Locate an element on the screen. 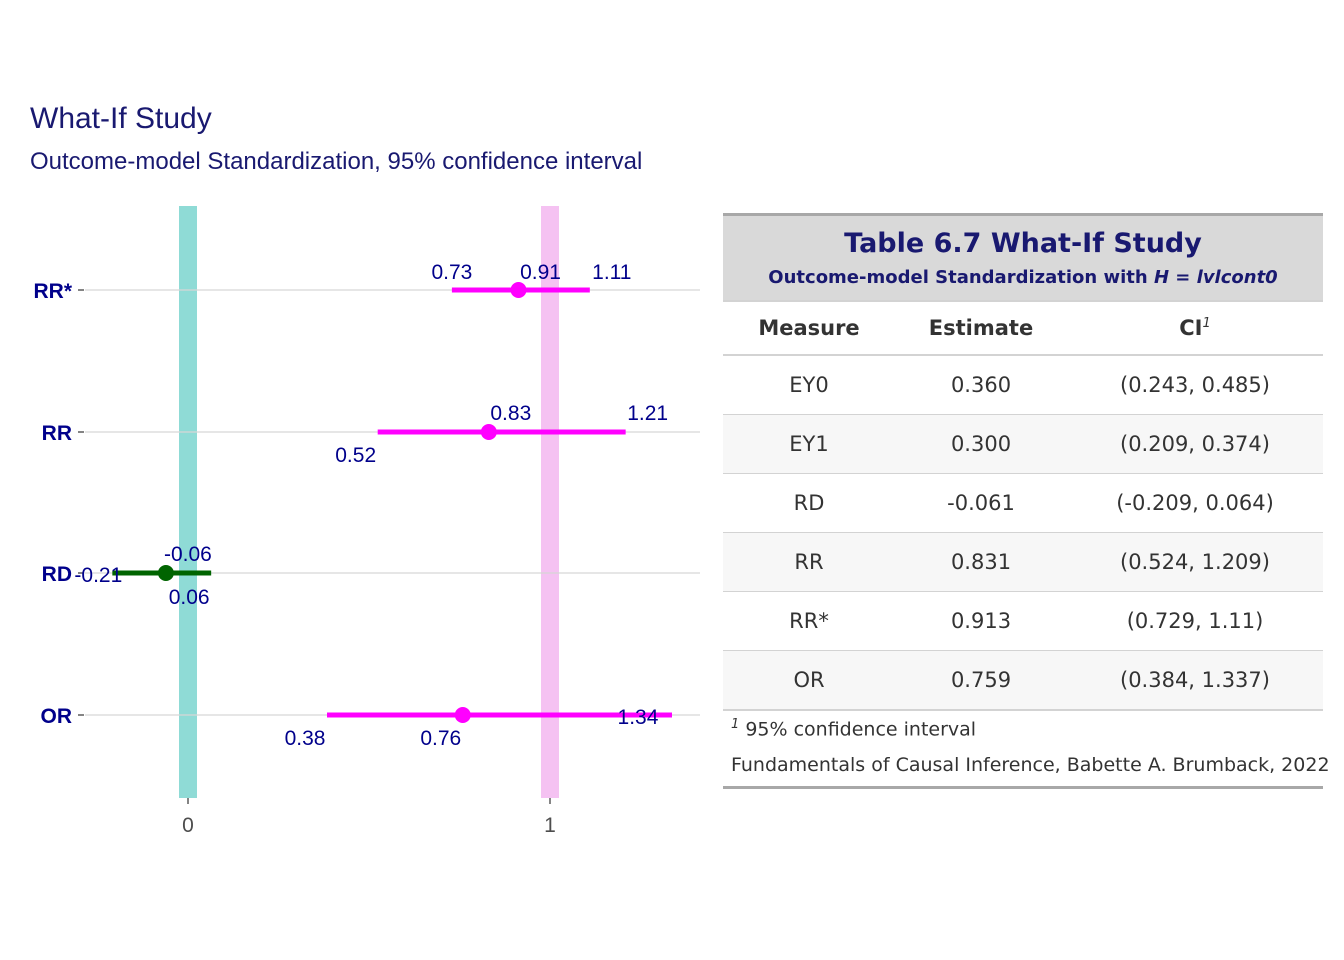 This screenshot has height=960, width=1344. cell-measure: RR* is located at coordinates (809, 621).